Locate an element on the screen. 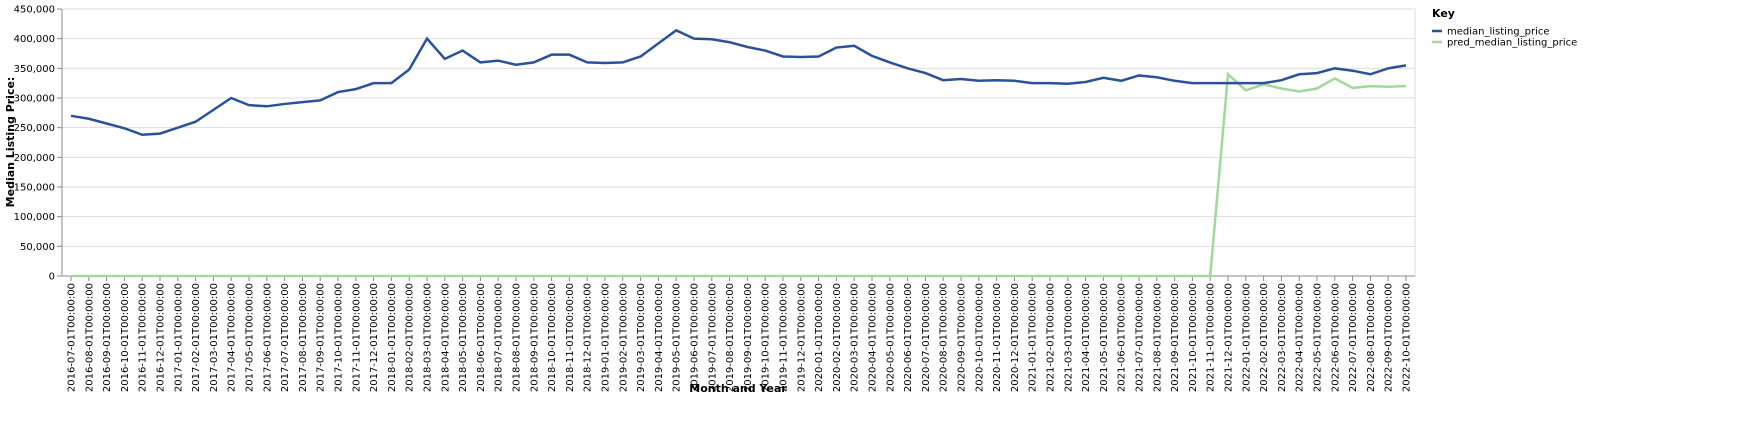  y-tick-label: 250,000 is located at coordinates (34, 128).